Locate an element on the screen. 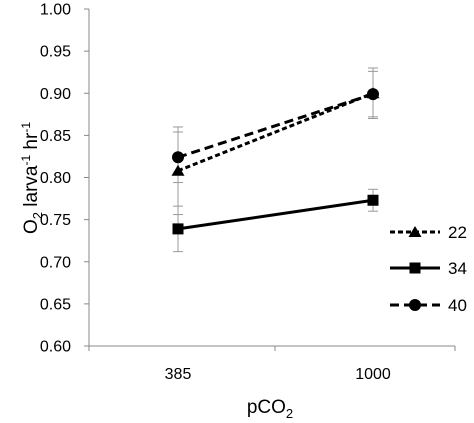 The image size is (474, 423). y-tick-label: 0.60 is located at coordinates (55, 347).